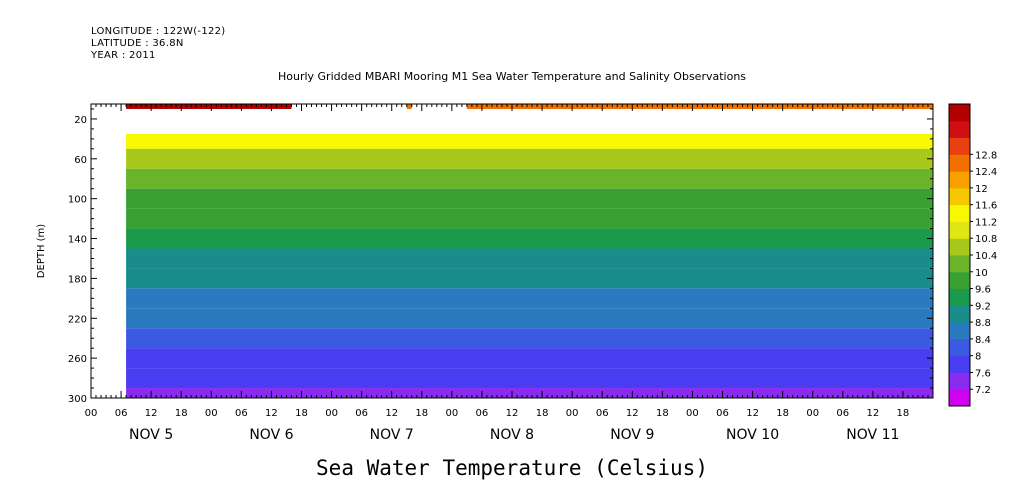  What do you see at coordinates (986, 172) in the screenshot?
I see `colorbar-label: 12.4` at bounding box center [986, 172].